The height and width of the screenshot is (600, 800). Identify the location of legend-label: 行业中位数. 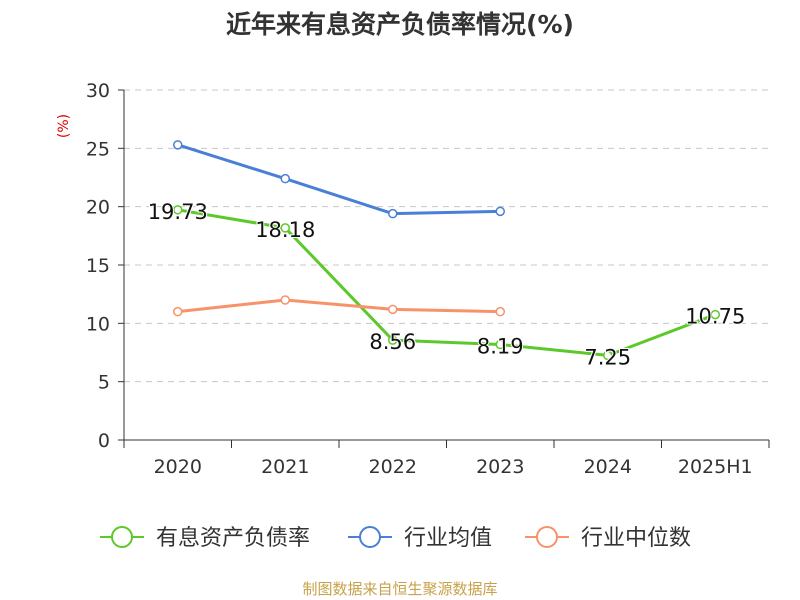
(636, 538).